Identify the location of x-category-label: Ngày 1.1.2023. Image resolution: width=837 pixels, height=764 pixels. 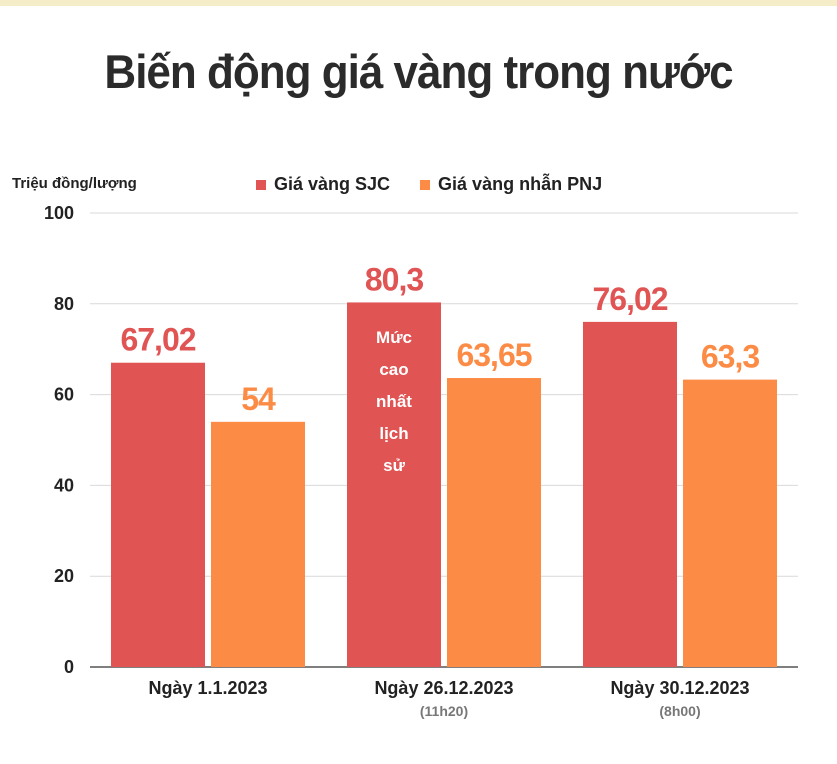
(207, 688).